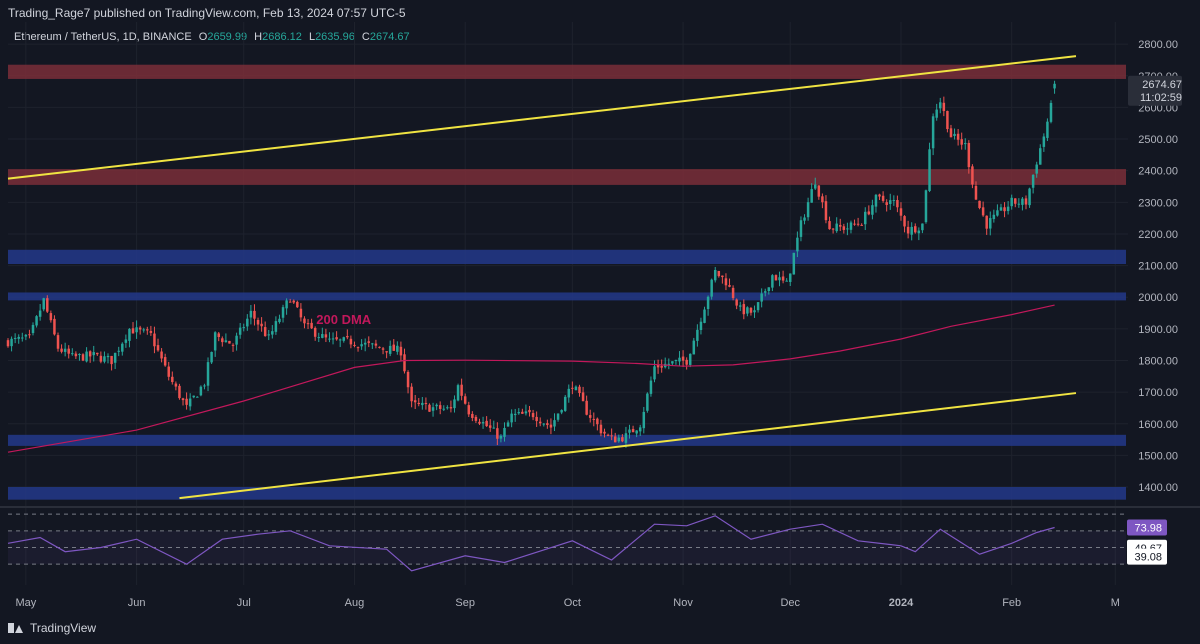  I want to click on low-value: 2635.96, so click(335, 37).